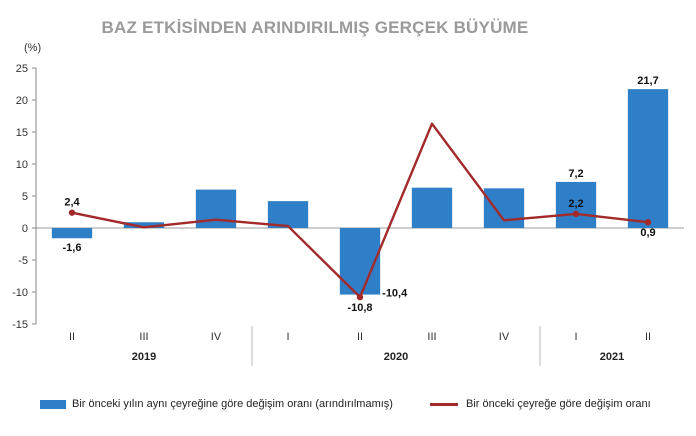 Image resolution: width=696 pixels, height=436 pixels. Describe the element at coordinates (144, 357) in the screenshot. I see `year-label: 2019` at that location.